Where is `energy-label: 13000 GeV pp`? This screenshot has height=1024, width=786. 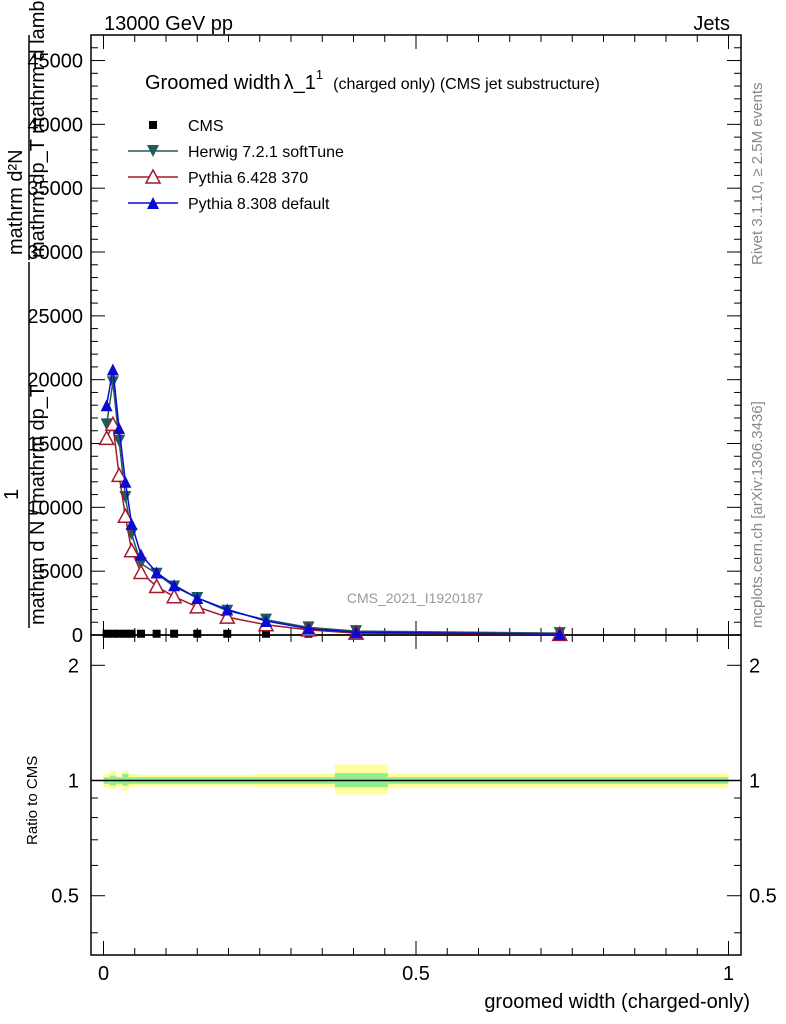
energy-label: 13000 GeV pp is located at coordinates (168, 24).